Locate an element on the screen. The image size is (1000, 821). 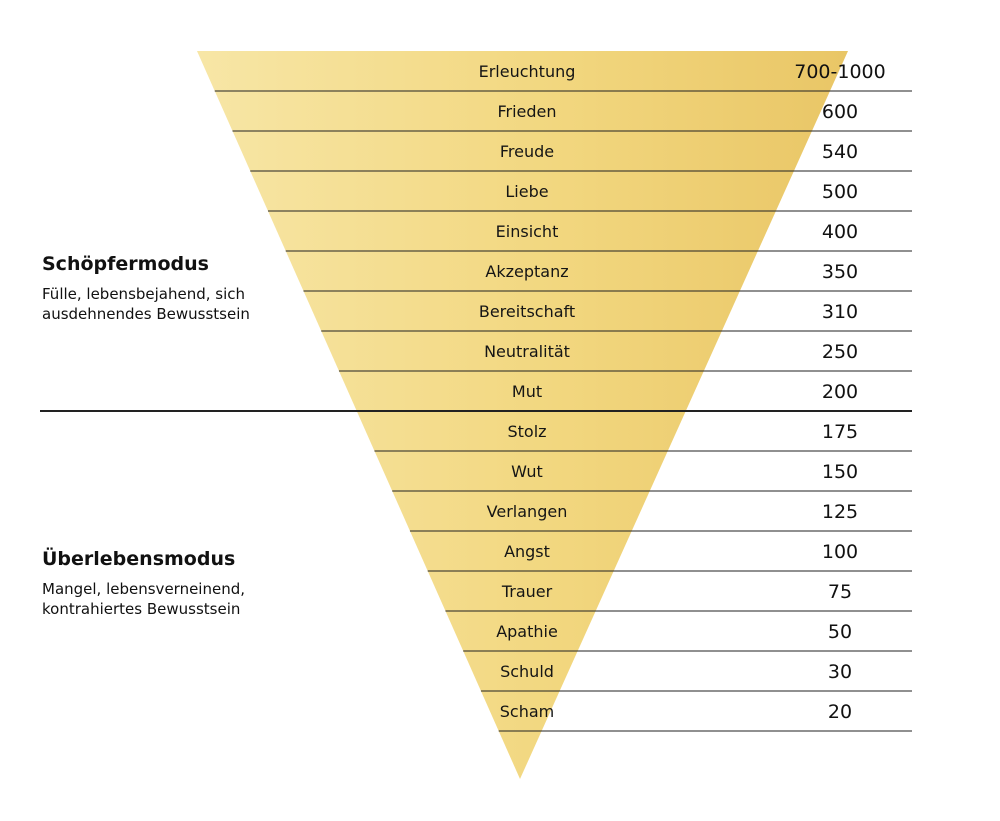
level-value: 200 is located at coordinates (840, 392).